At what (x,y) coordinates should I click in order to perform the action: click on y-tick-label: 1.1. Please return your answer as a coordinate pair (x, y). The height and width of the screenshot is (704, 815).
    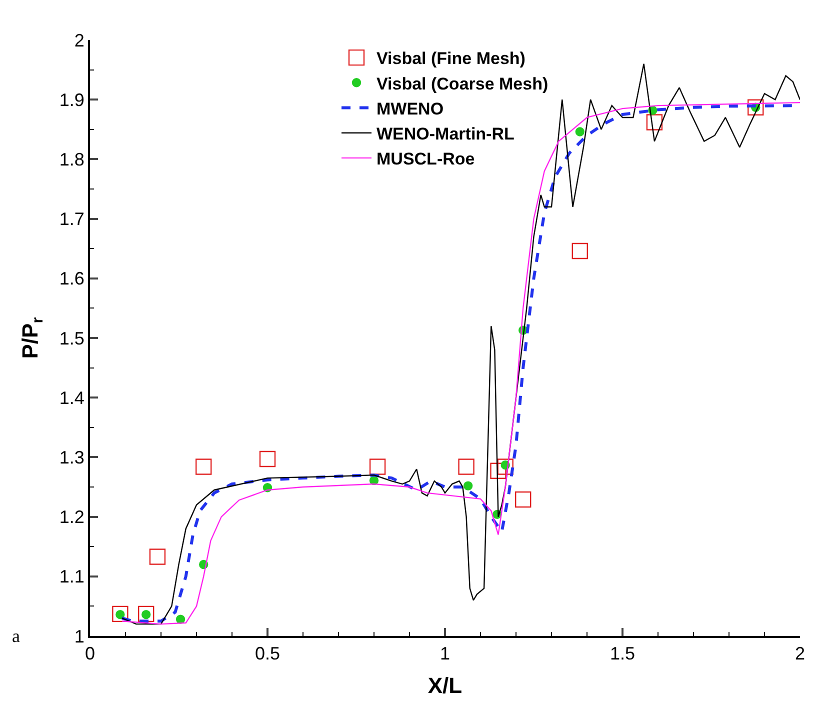
    Looking at the image, I should click on (71, 576).